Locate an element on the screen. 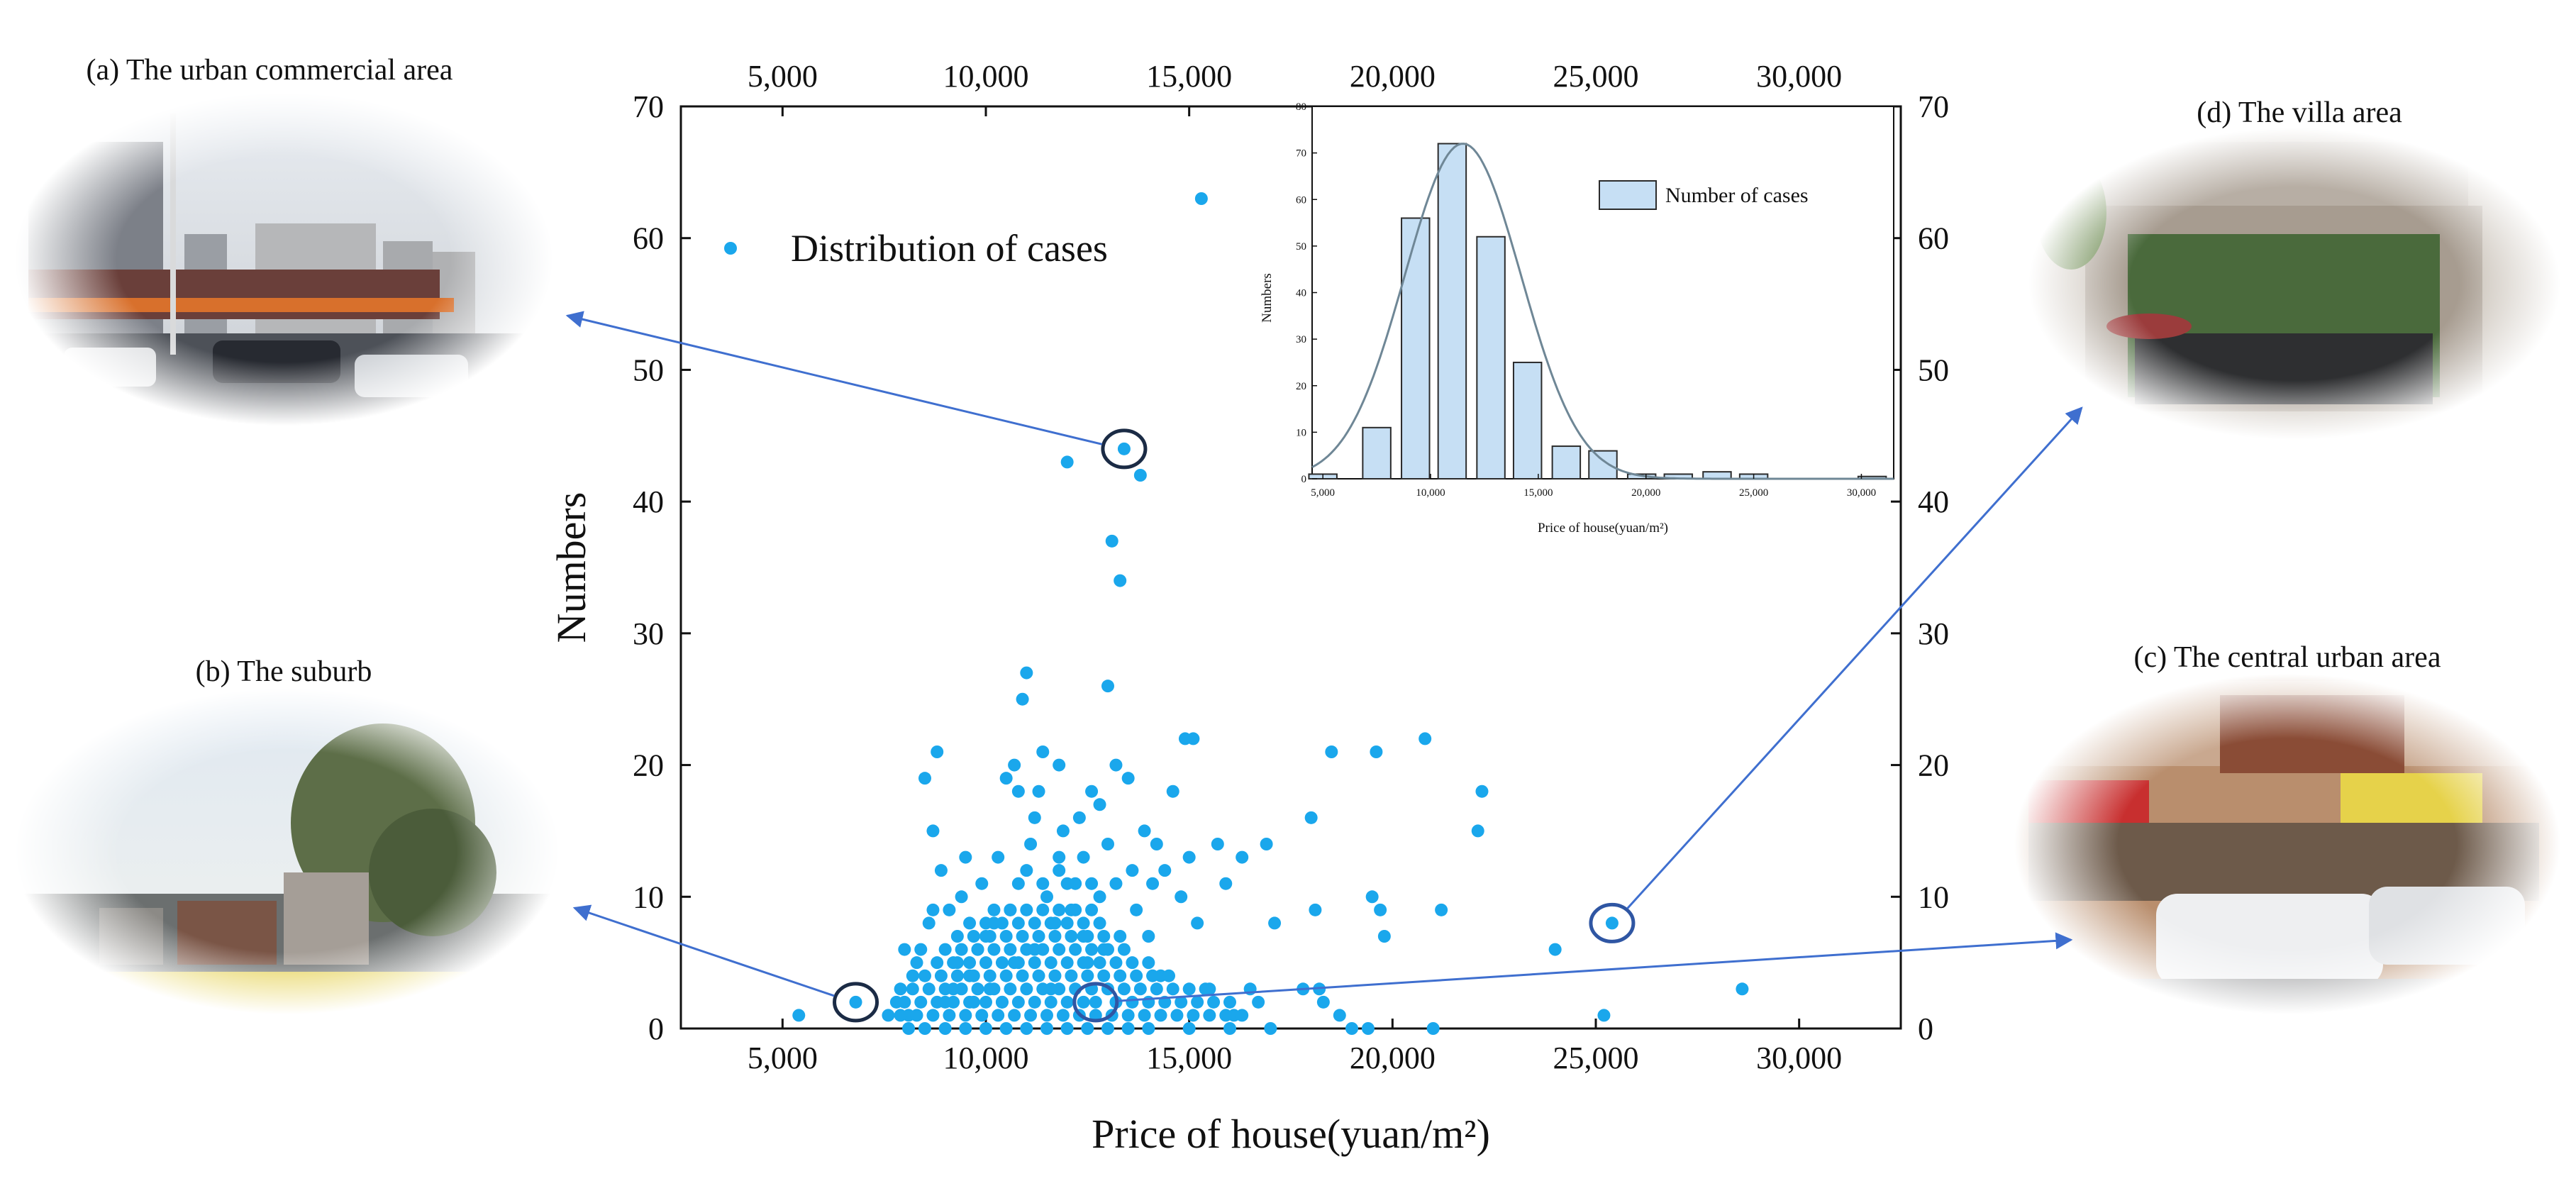 The height and width of the screenshot is (1181, 2576). inset-x-tick-label: 25,000 is located at coordinates (1753, 493).